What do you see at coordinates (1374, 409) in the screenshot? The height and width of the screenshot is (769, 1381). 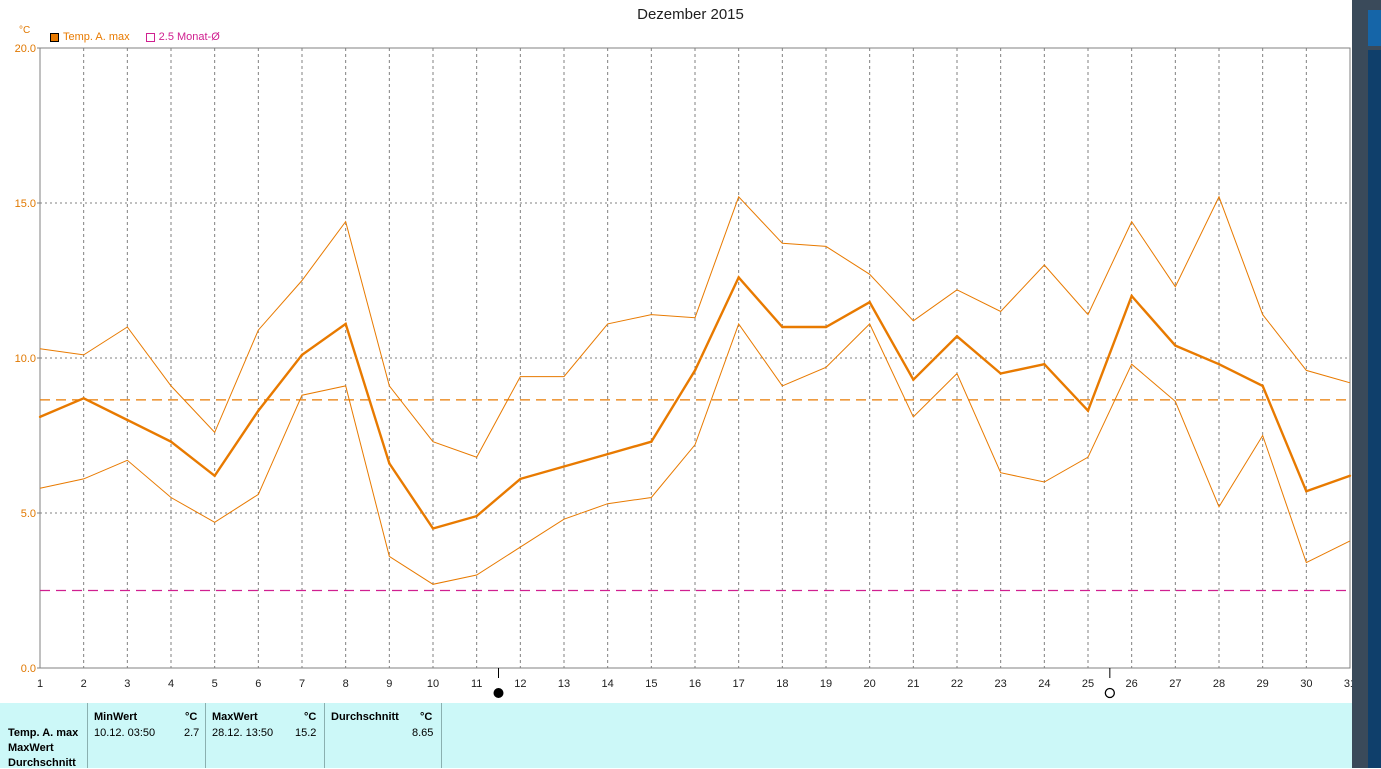 I see `scrollbar-track` at bounding box center [1374, 409].